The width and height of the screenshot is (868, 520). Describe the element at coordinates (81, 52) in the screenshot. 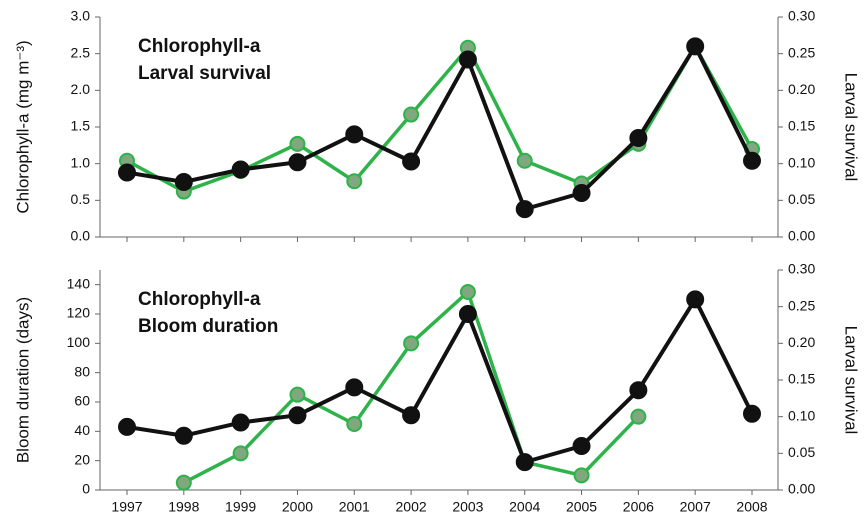

I see `y-tick-label: 2.5` at that location.